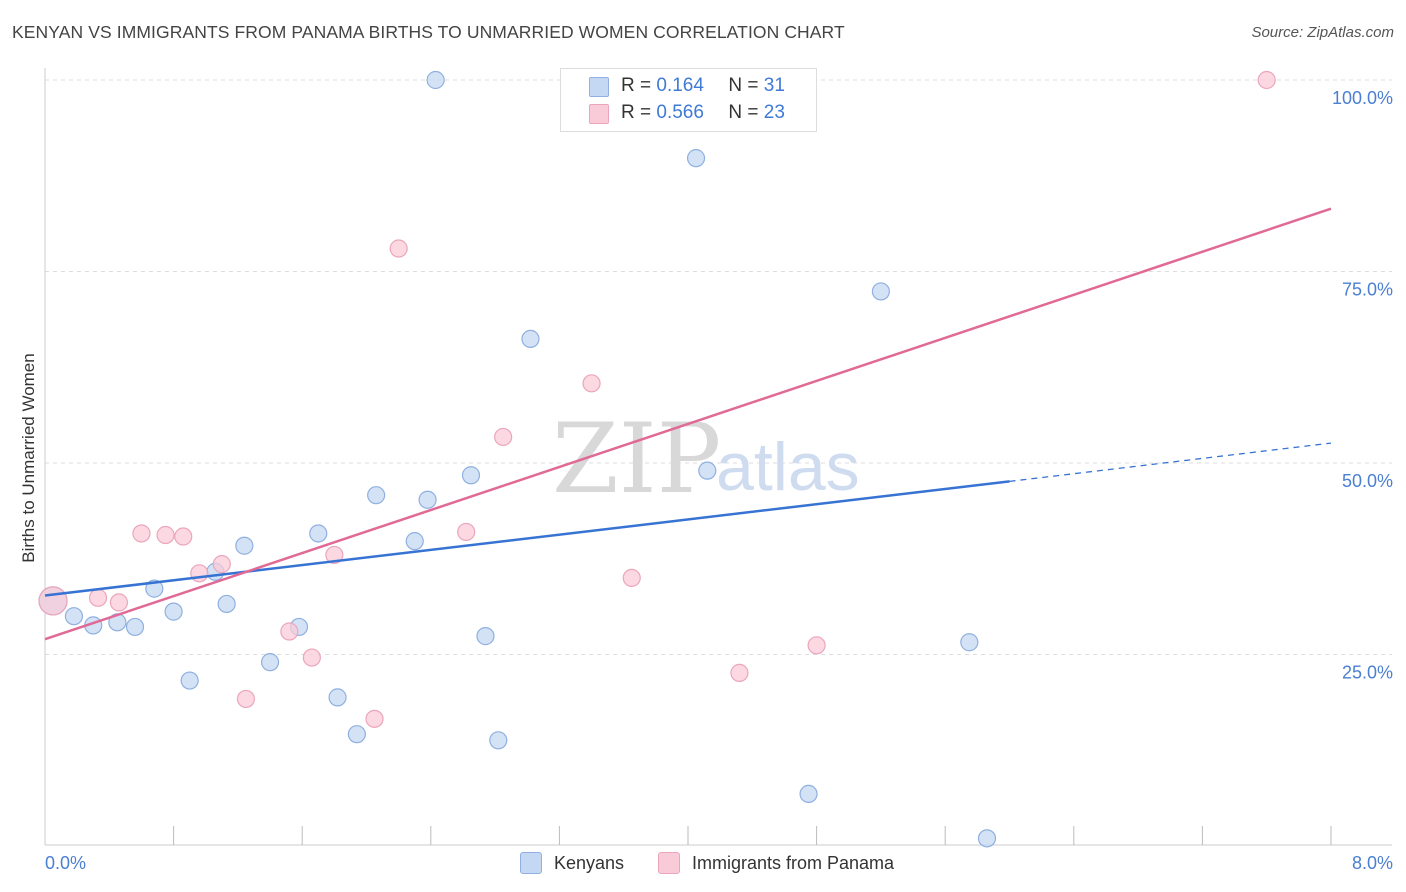 This screenshot has width=1406, height=892. Describe the element at coordinates (636, 459) in the screenshot. I see `watermark-zip: ZIP` at that location.